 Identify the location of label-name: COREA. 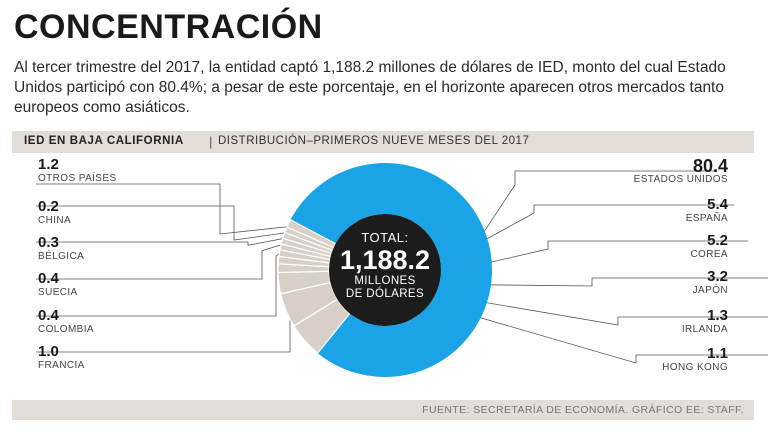
(709, 254).